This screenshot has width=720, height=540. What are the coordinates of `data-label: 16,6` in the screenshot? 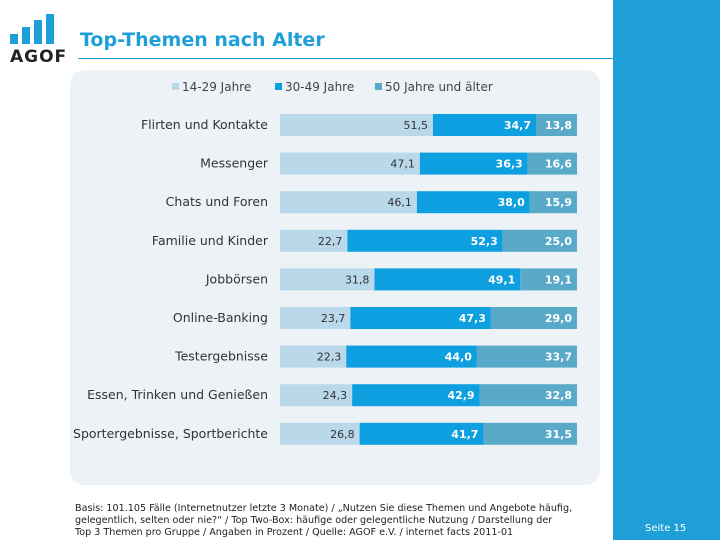 It's located at (558, 164).